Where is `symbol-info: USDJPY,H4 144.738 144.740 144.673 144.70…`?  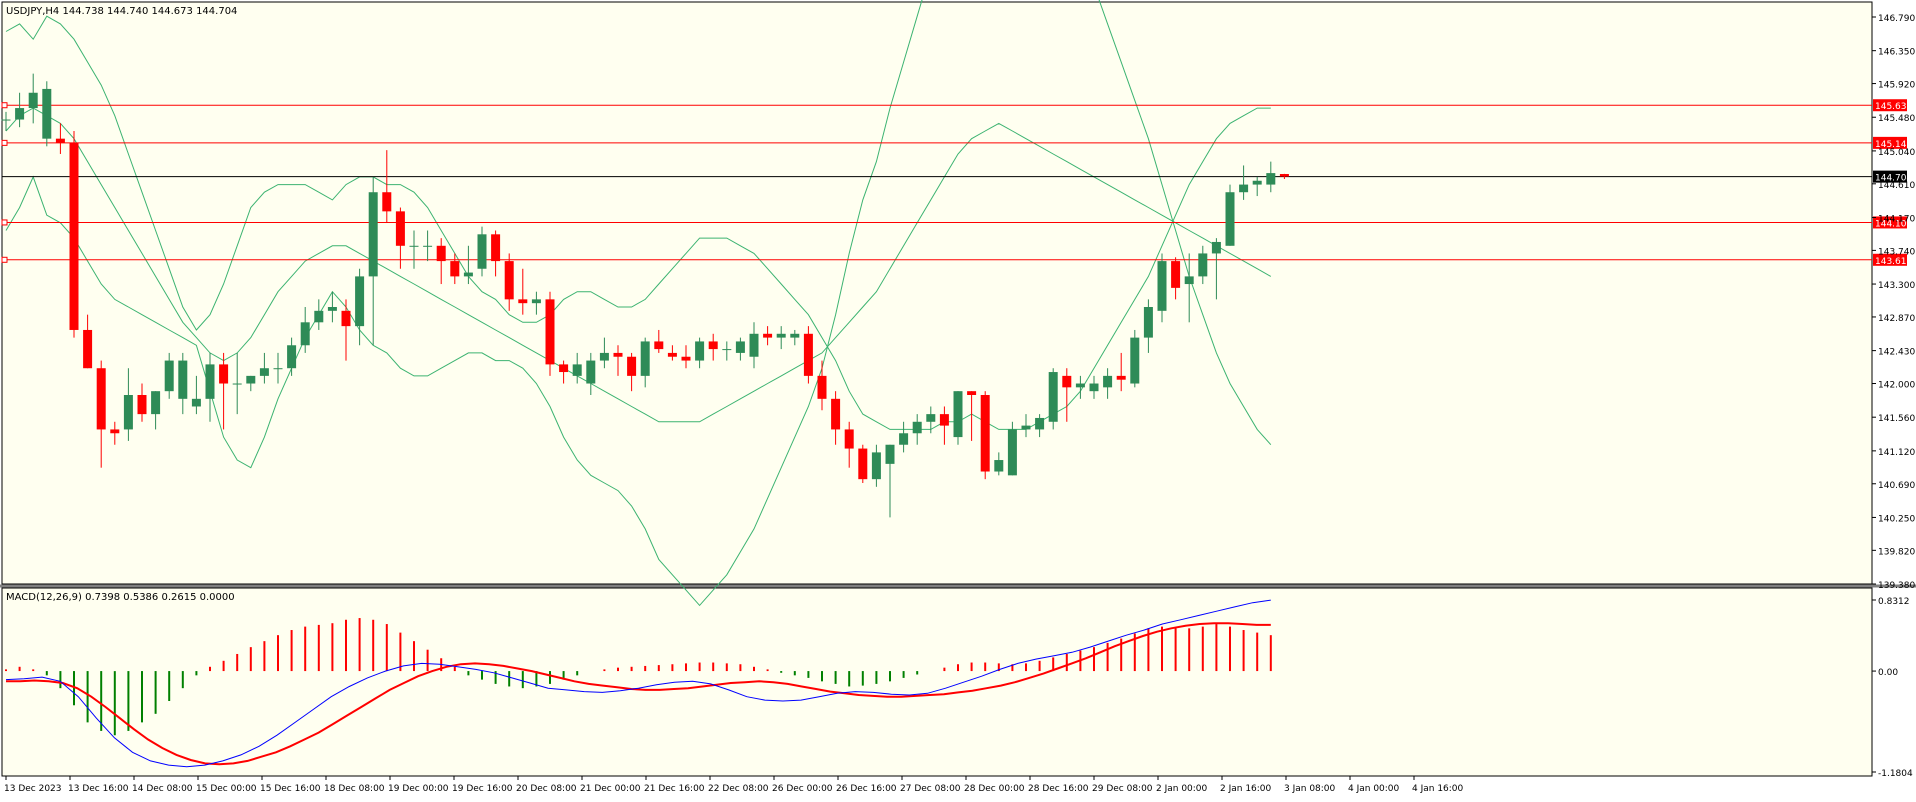
symbol-info: USDJPY,H4 144.738 144.740 144.673 144.70… is located at coordinates (121, 11).